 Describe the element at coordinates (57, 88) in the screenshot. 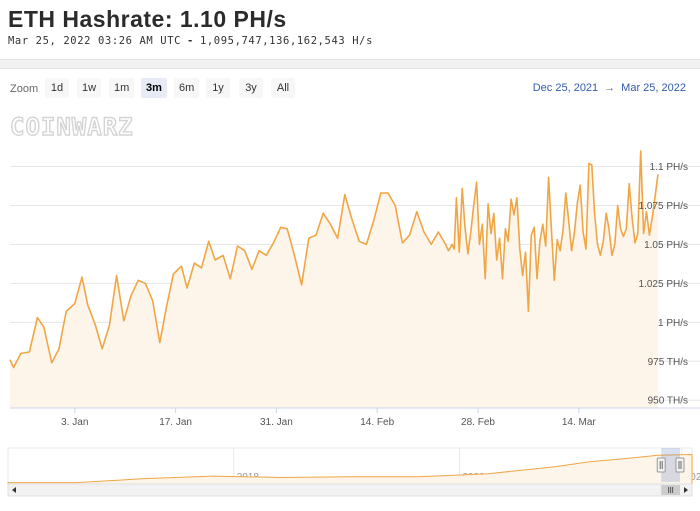

I see `zoom-1d-button: 1d` at that location.